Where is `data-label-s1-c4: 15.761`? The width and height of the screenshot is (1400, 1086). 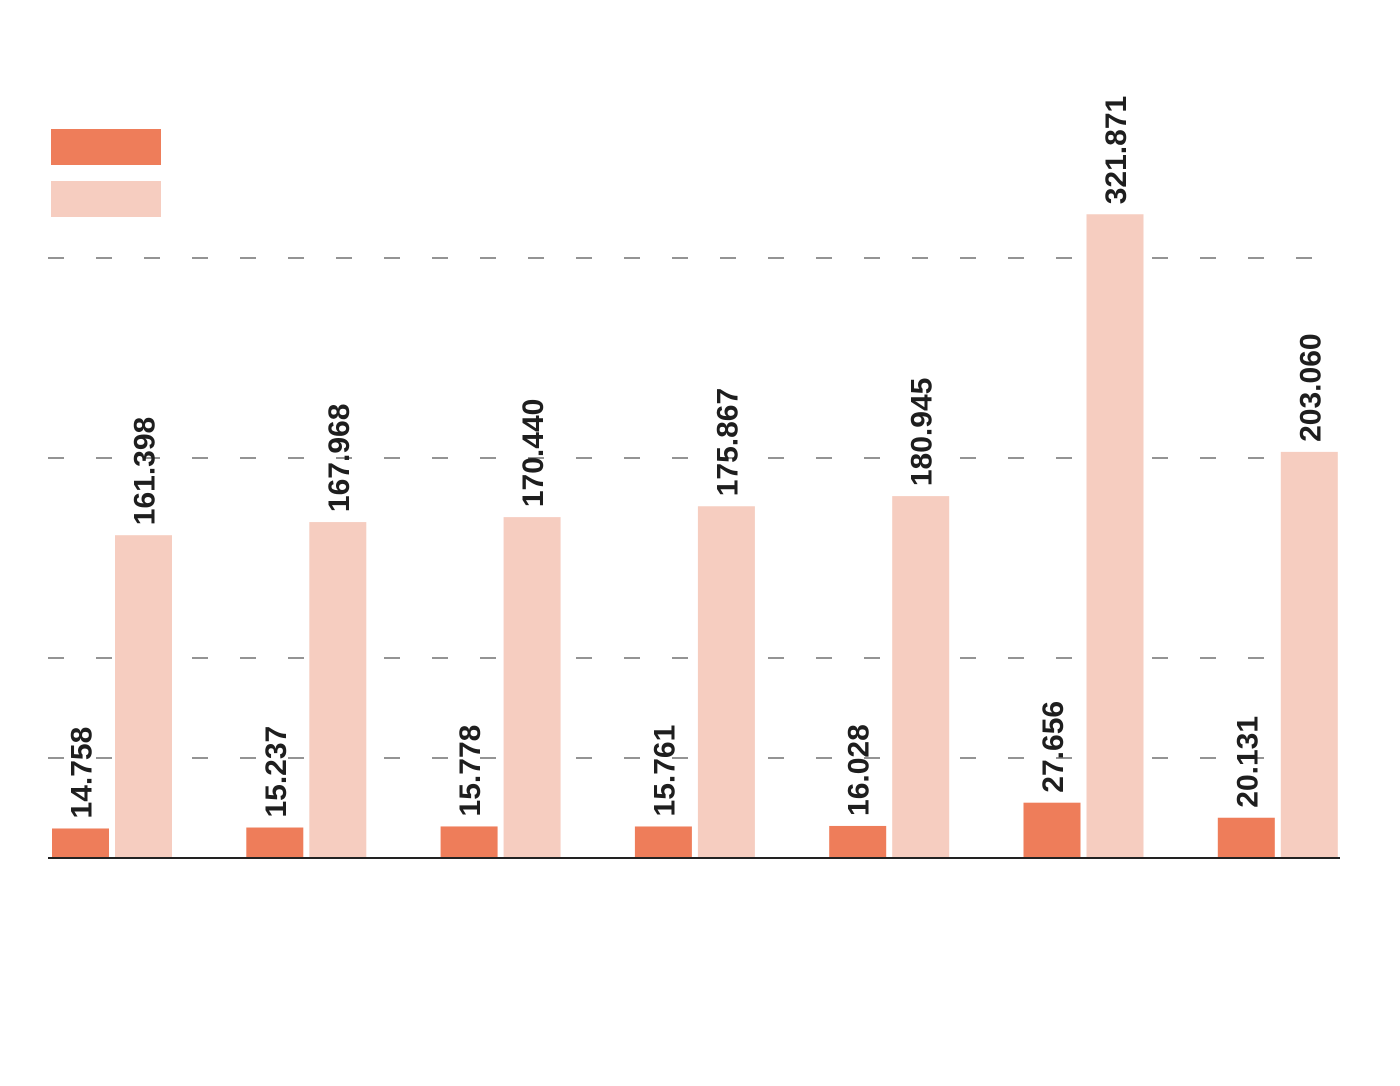 data-label-s1-c4: 15.761 is located at coordinates (664, 771).